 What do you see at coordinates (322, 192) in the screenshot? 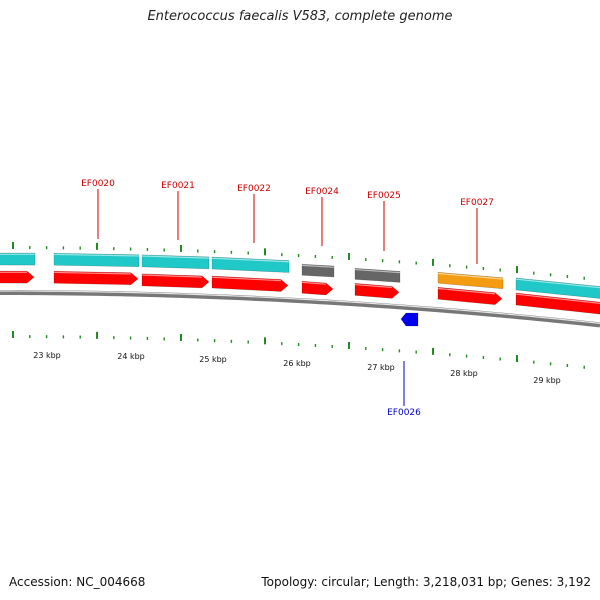
I see `gene-label-ef0024: EF0024` at bounding box center [322, 192].